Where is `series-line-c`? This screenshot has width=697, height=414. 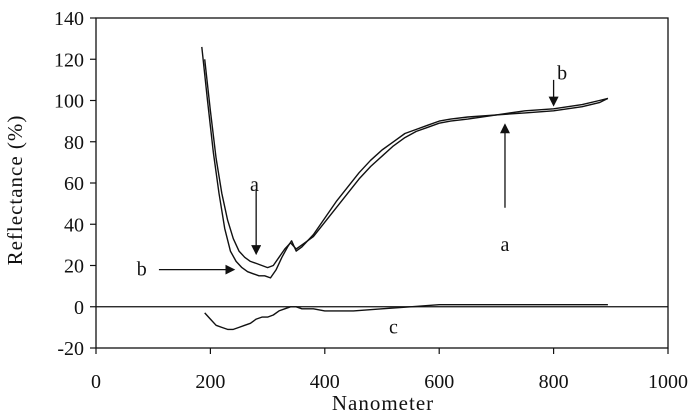 series-line-c is located at coordinates (406, 317).